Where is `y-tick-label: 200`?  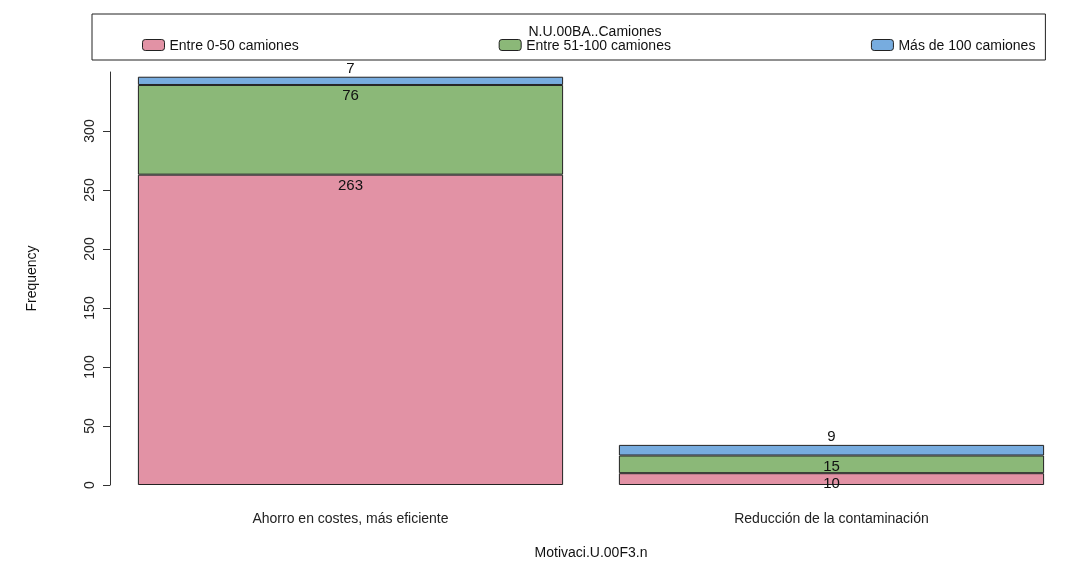
y-tick-label: 200 is located at coordinates (89, 249).